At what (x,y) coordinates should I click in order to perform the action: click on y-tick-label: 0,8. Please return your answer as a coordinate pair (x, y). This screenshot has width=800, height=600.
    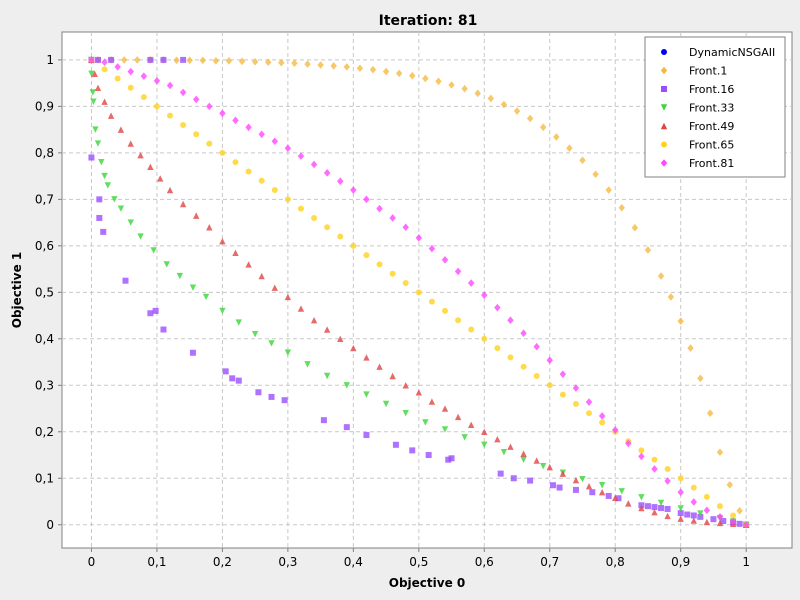
    Looking at the image, I should click on (44, 153).